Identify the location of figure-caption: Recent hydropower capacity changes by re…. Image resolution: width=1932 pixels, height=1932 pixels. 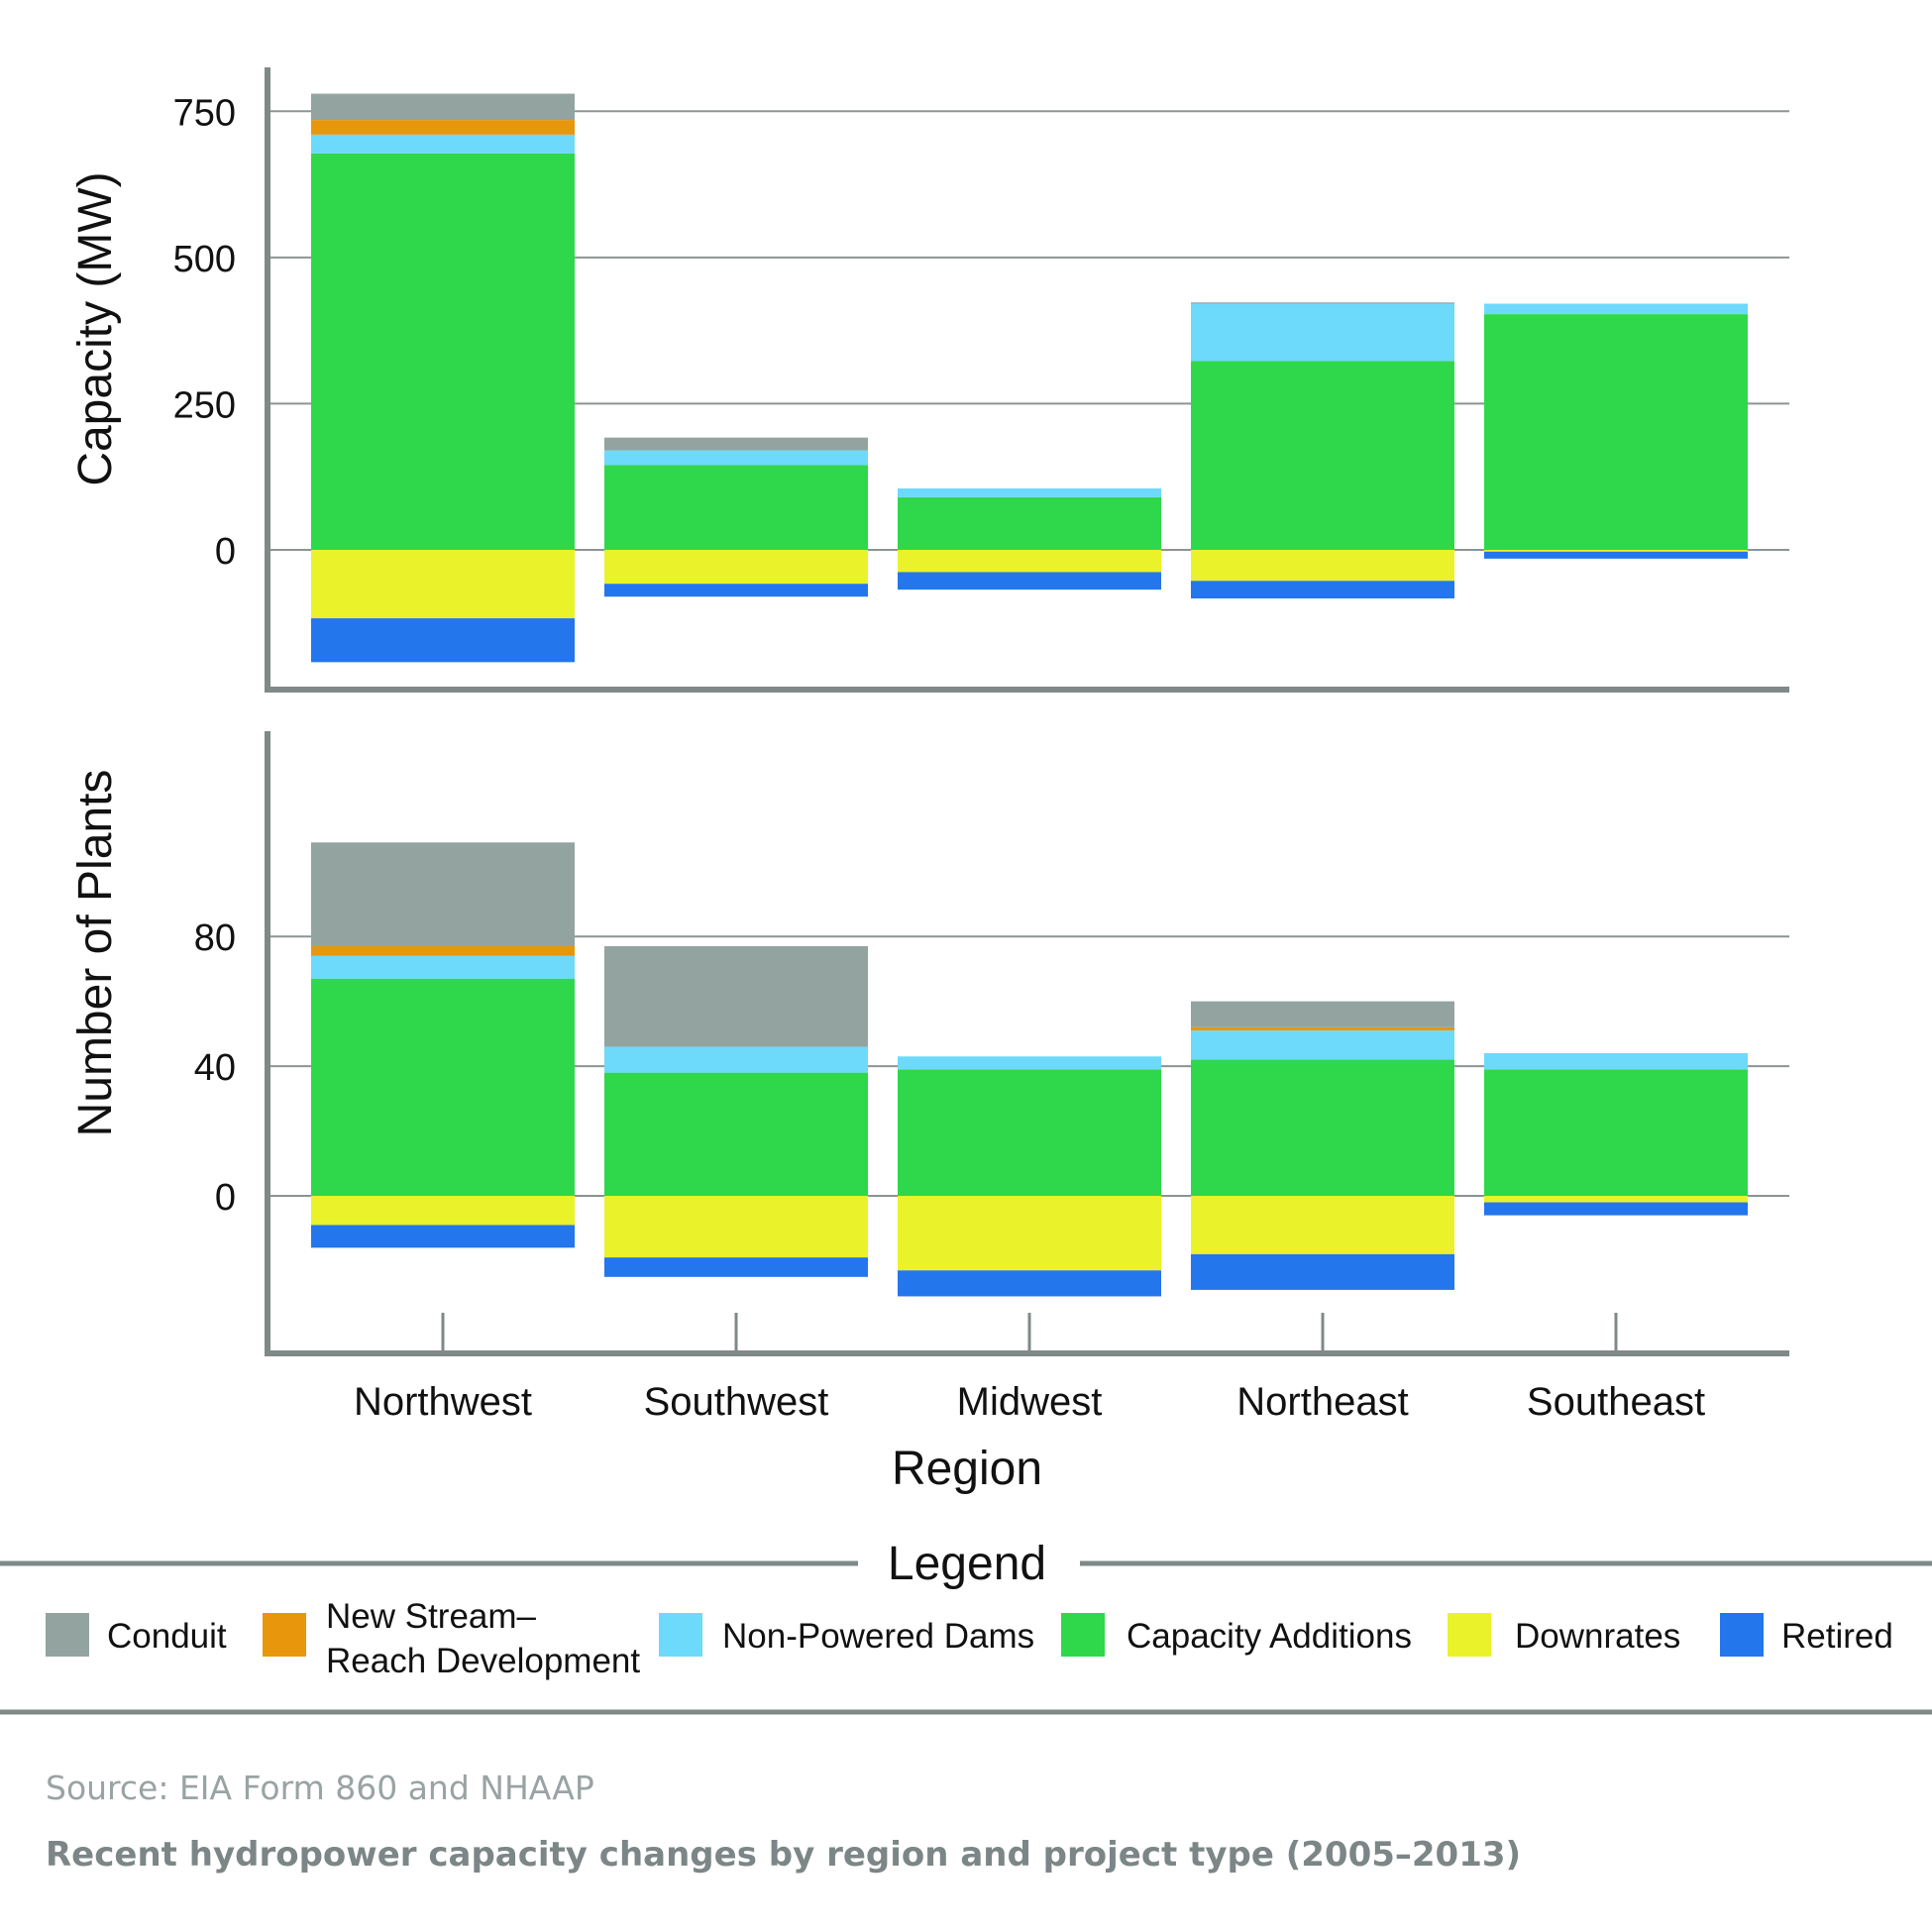
(783, 1855).